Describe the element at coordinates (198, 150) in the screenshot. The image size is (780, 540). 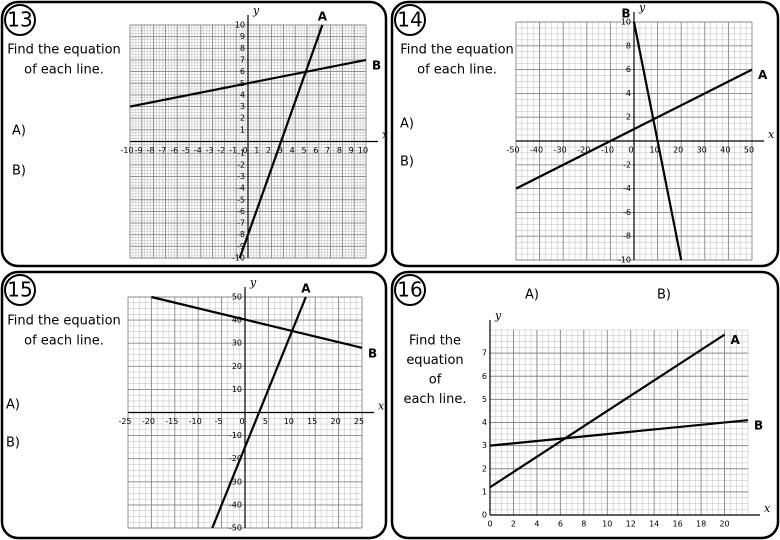
I see `x-tick-label: -4` at that location.